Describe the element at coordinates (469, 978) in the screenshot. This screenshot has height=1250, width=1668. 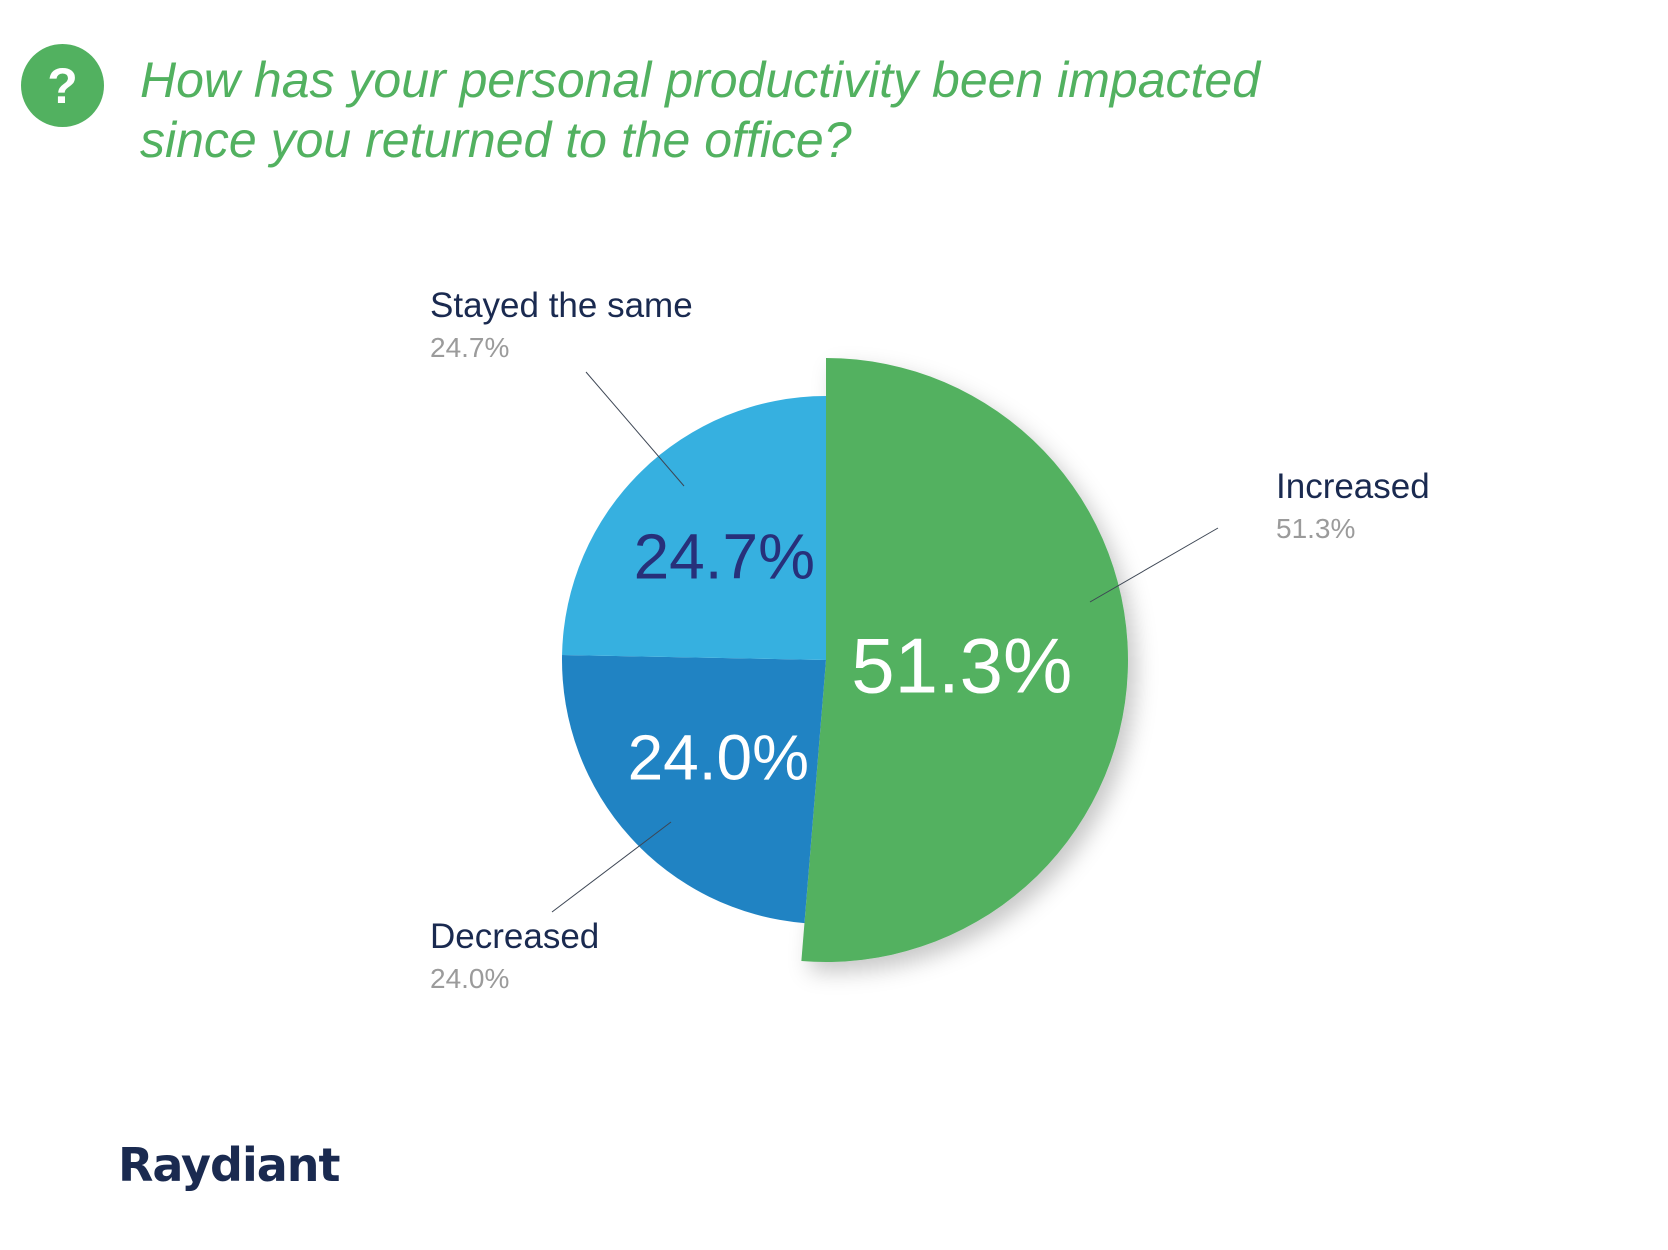
I see `callout-value-decreased: 24.0%` at that location.